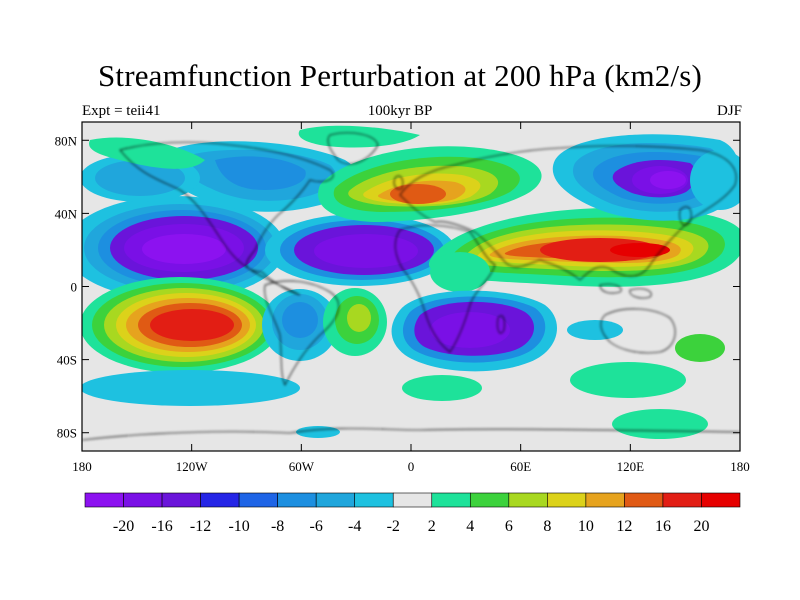  I want to click on colorbar-label: -16, so click(161, 526).